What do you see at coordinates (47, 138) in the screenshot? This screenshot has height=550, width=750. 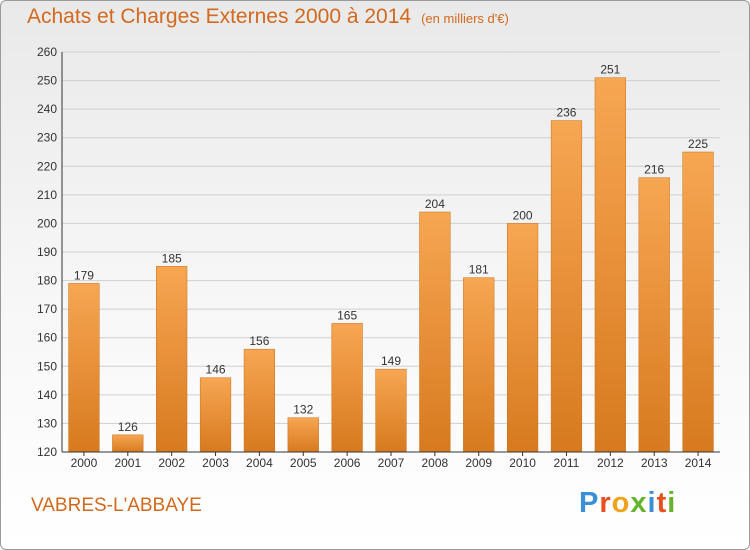 I see `y-tick-label: 230` at bounding box center [47, 138].